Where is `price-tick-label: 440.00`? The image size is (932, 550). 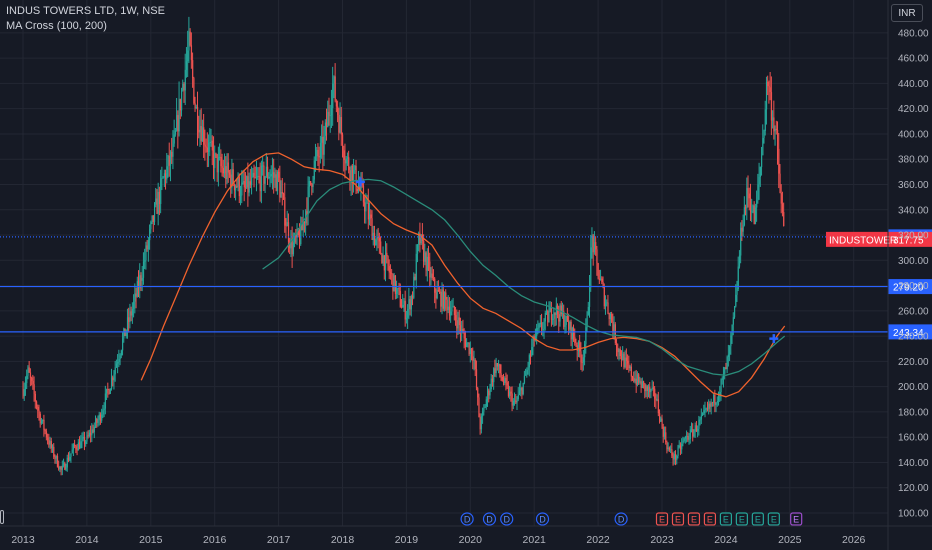
price-tick-label: 440.00 is located at coordinates (913, 84).